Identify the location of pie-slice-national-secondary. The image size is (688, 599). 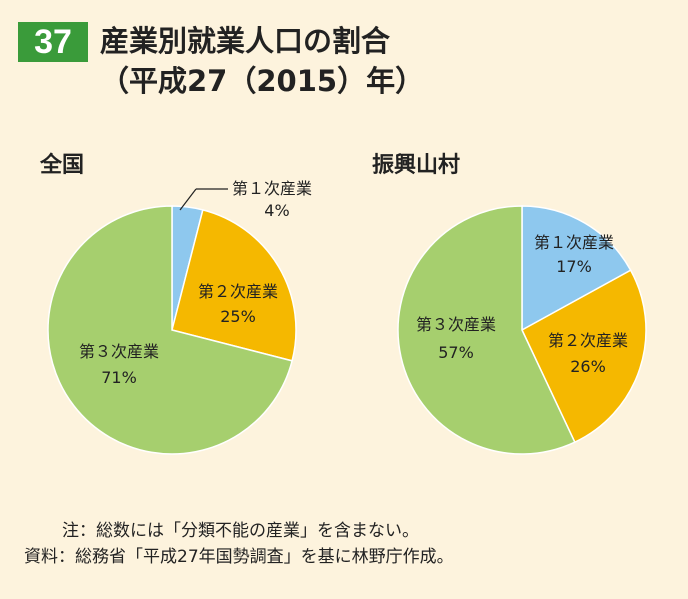
(234, 285).